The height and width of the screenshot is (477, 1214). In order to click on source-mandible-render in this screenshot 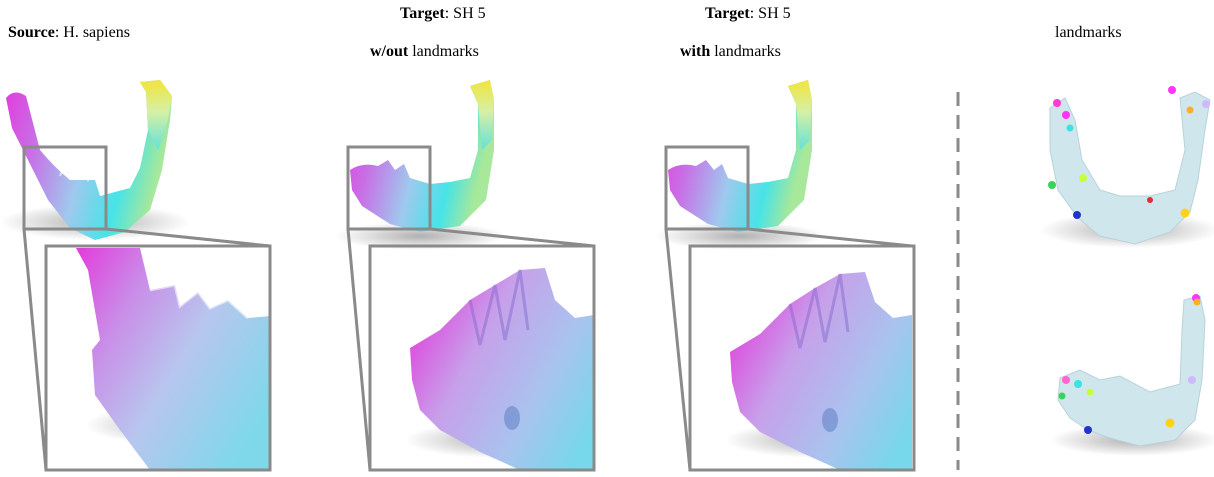, I will do `click(95, 160)`.